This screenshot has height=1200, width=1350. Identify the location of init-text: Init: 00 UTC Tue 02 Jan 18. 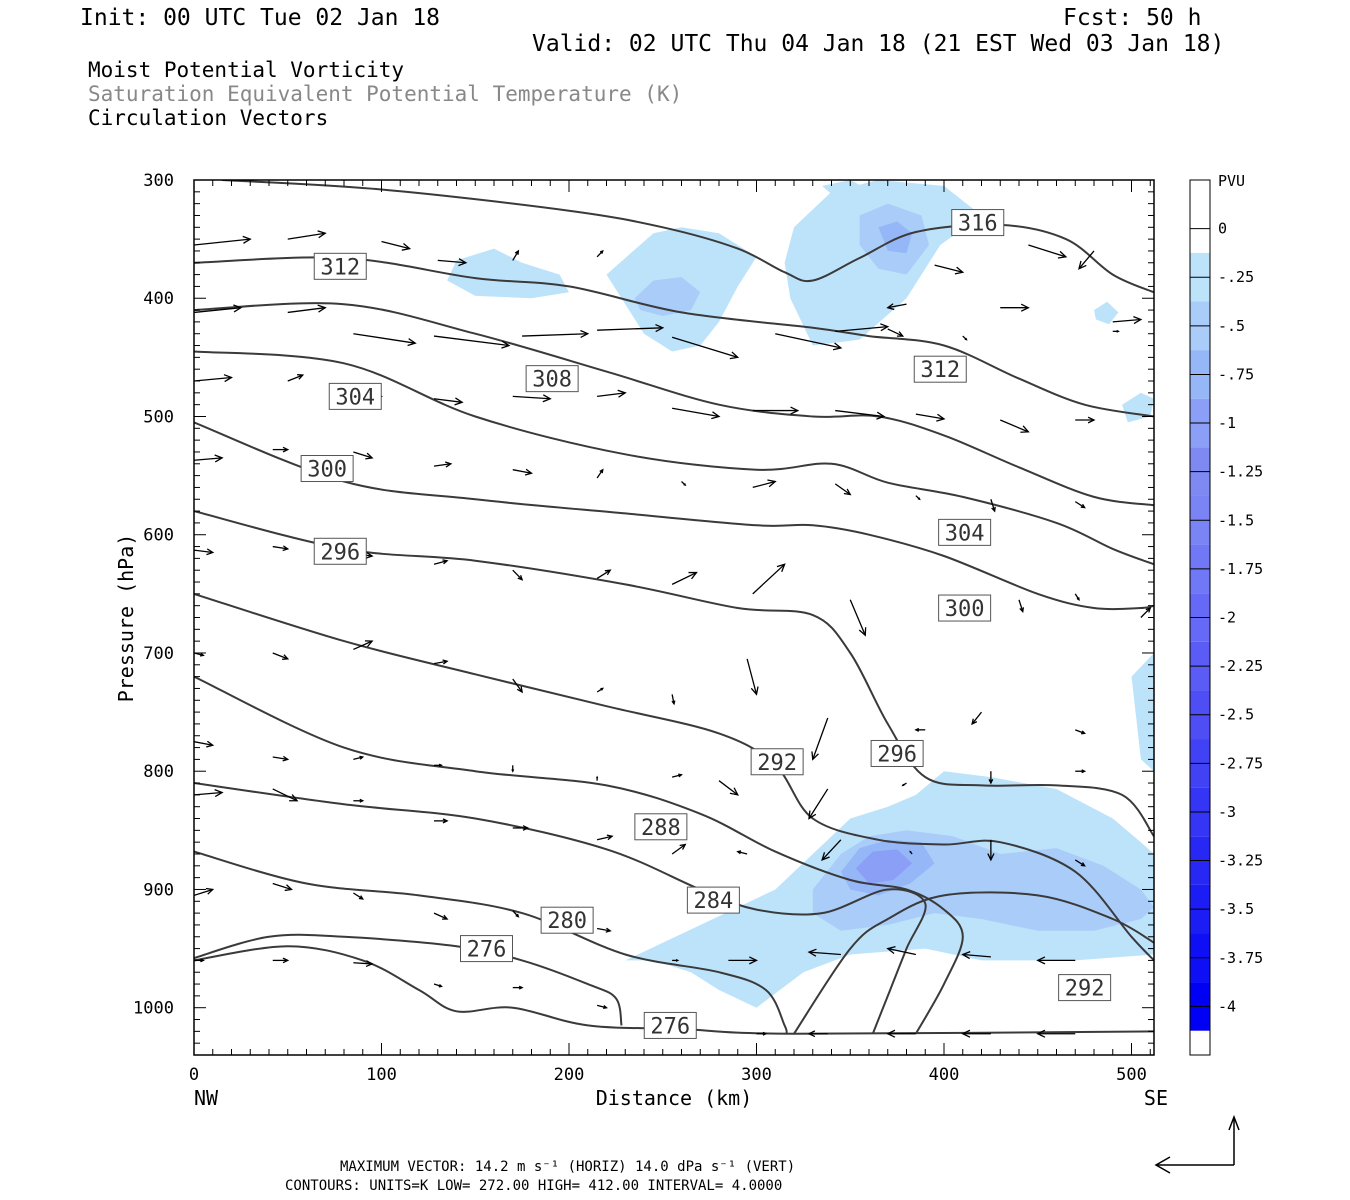
(260, 18).